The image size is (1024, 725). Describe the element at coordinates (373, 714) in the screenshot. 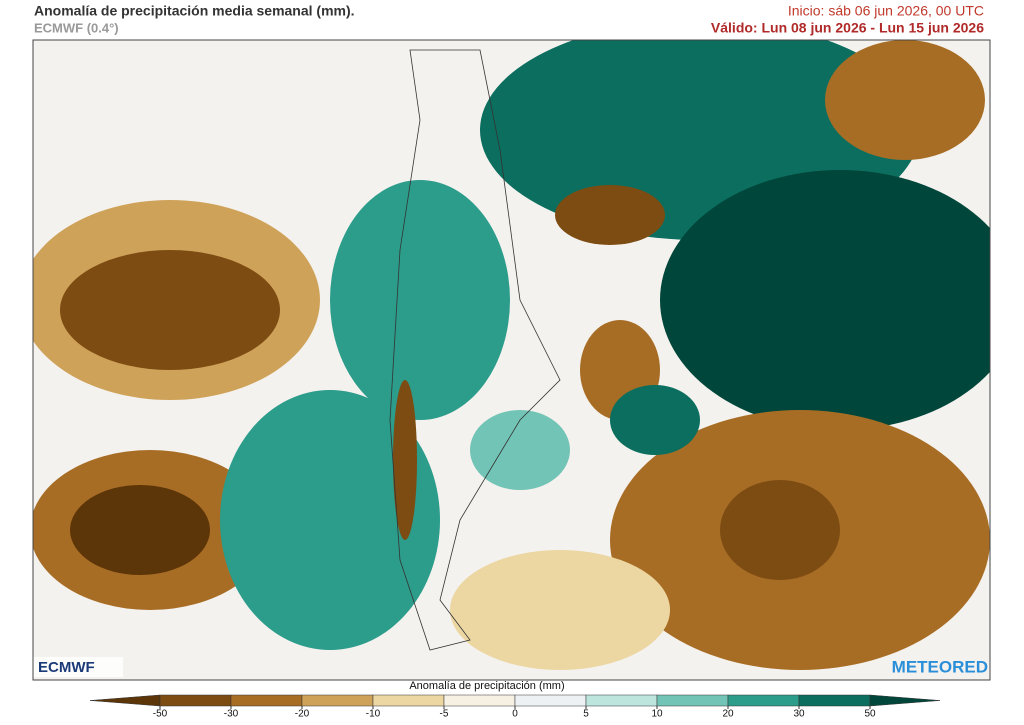

I see `tick-label: -10` at that location.